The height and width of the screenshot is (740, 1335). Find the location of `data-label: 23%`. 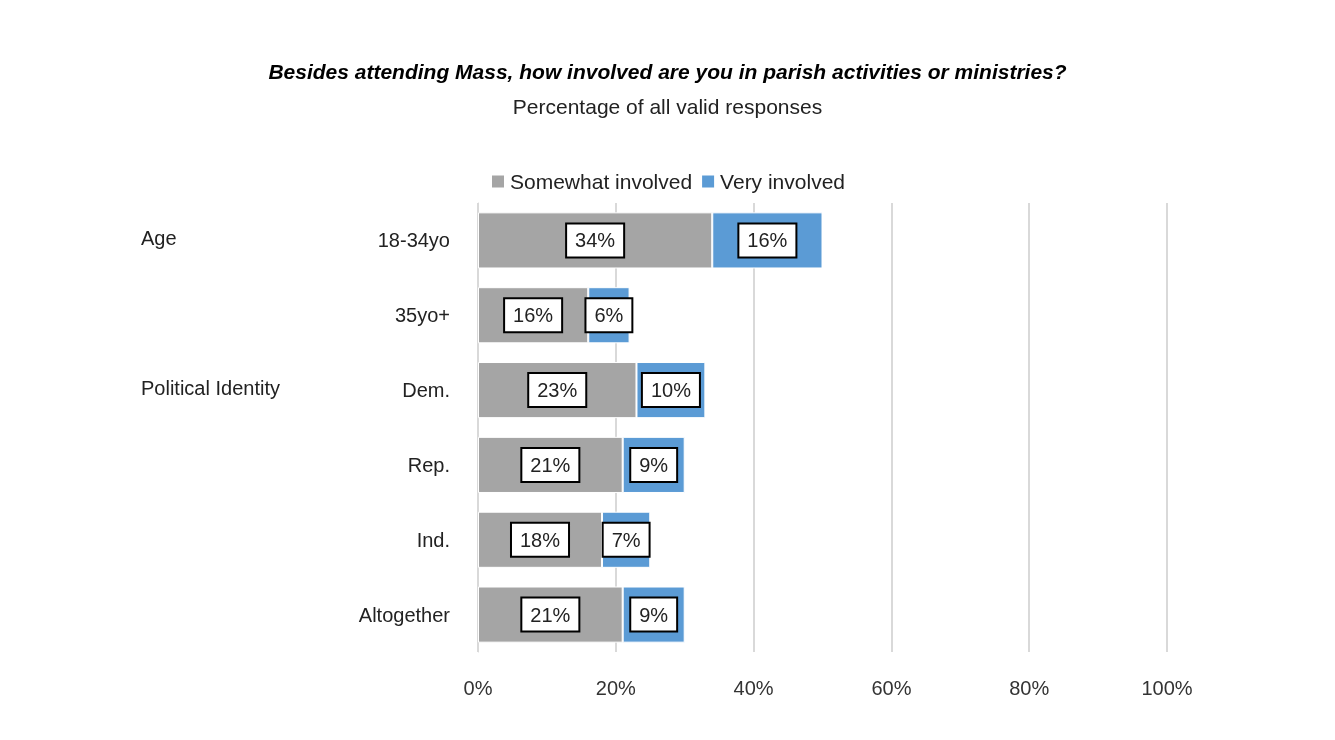

data-label: 23% is located at coordinates (557, 390).